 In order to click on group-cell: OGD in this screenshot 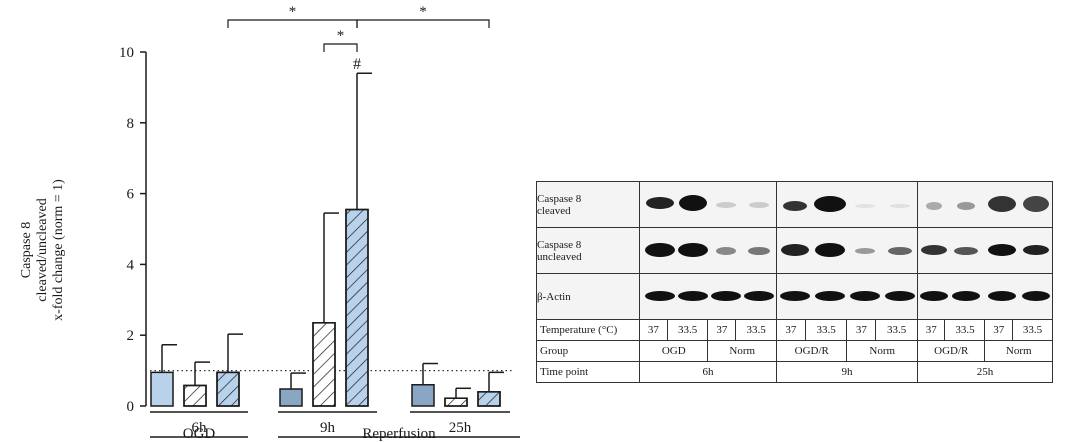, I will do `click(673, 351)`.